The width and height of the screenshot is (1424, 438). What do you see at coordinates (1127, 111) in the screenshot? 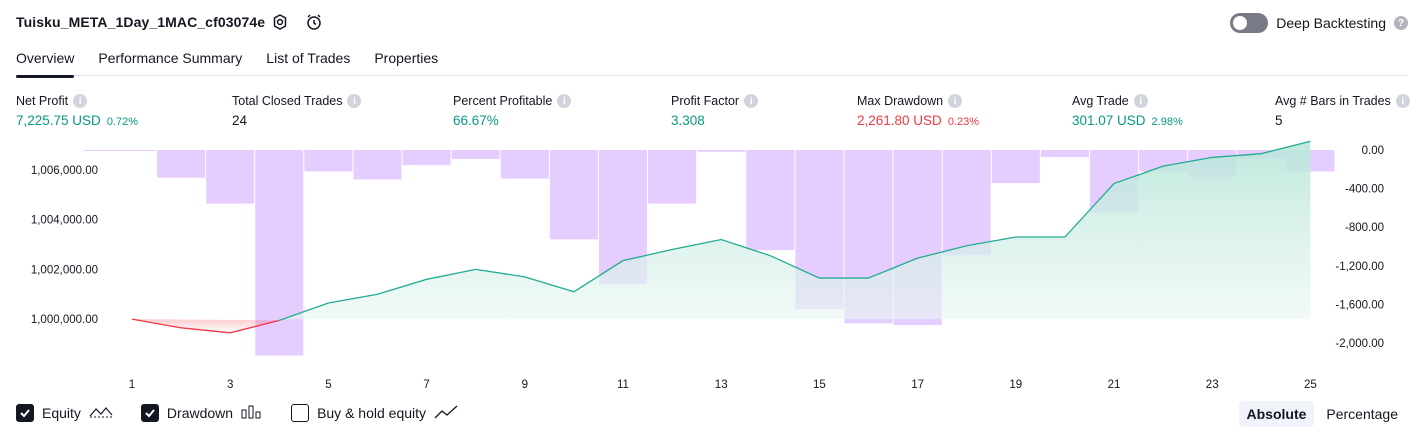
I see `metric-avg-trade: Avg Trade i 301.07 USD 2.98%` at bounding box center [1127, 111].